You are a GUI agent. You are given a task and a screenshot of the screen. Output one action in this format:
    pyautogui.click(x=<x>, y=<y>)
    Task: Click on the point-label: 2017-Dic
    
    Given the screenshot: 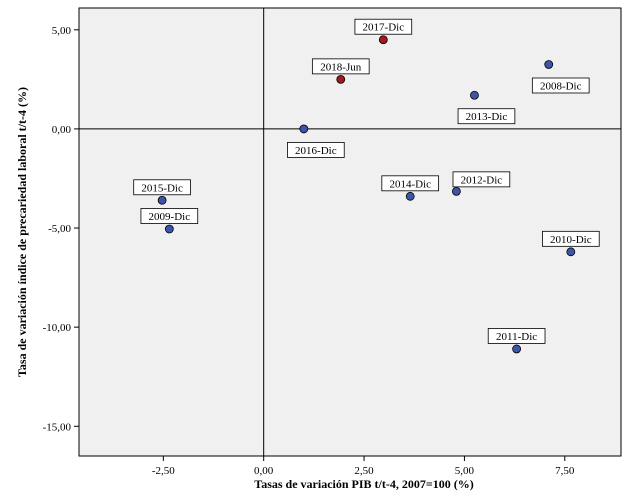 What is the action you would take?
    pyautogui.click(x=384, y=28)
    